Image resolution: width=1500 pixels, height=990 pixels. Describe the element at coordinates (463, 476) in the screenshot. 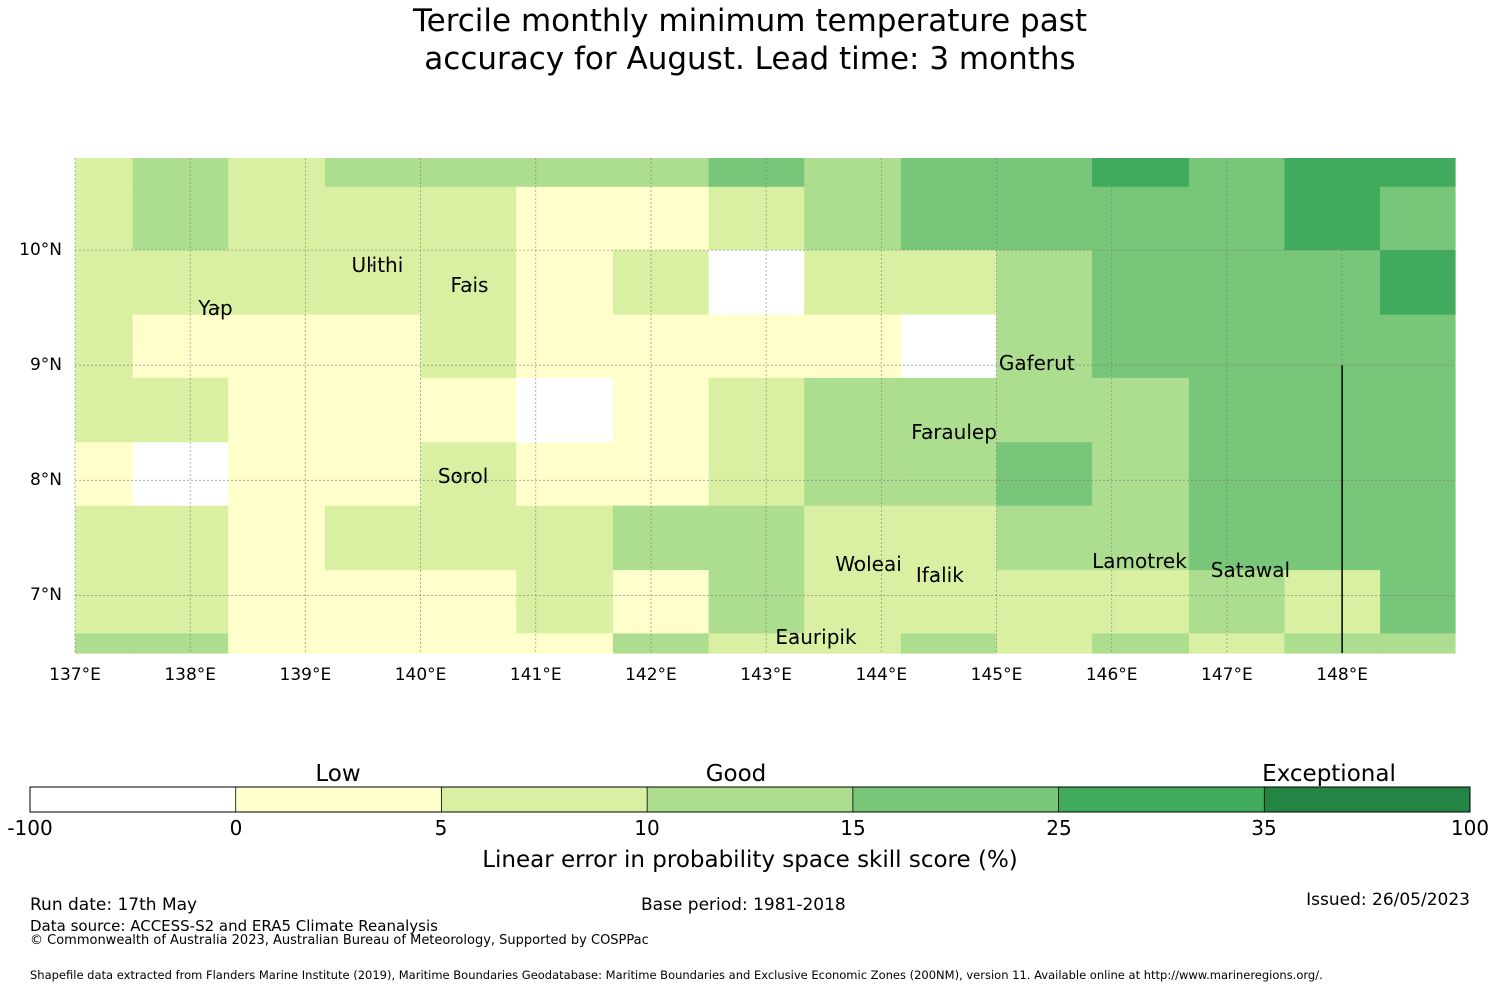

I see `place-label: Sorol` at that location.